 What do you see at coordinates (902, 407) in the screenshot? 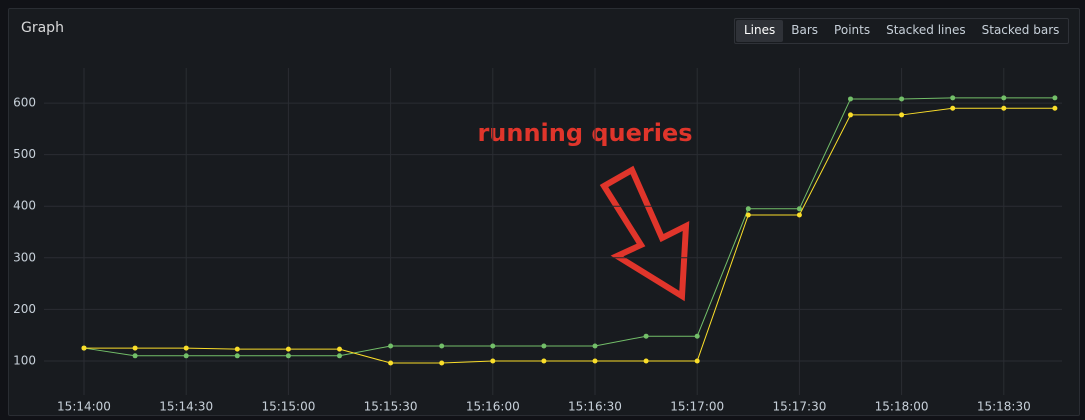
I see `x-tick-label: 15:18:00` at bounding box center [902, 407].